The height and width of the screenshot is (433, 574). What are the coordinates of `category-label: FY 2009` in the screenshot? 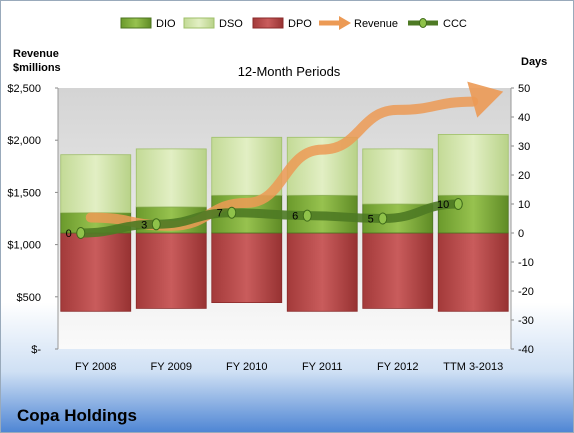 It's located at (171, 367).